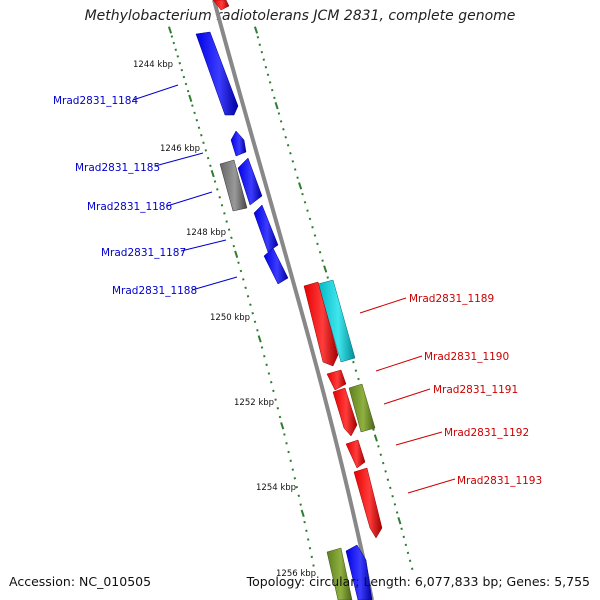  What do you see at coordinates (499, 481) in the screenshot?
I see `gene-label-1193: Mrad2831_1193` at bounding box center [499, 481].